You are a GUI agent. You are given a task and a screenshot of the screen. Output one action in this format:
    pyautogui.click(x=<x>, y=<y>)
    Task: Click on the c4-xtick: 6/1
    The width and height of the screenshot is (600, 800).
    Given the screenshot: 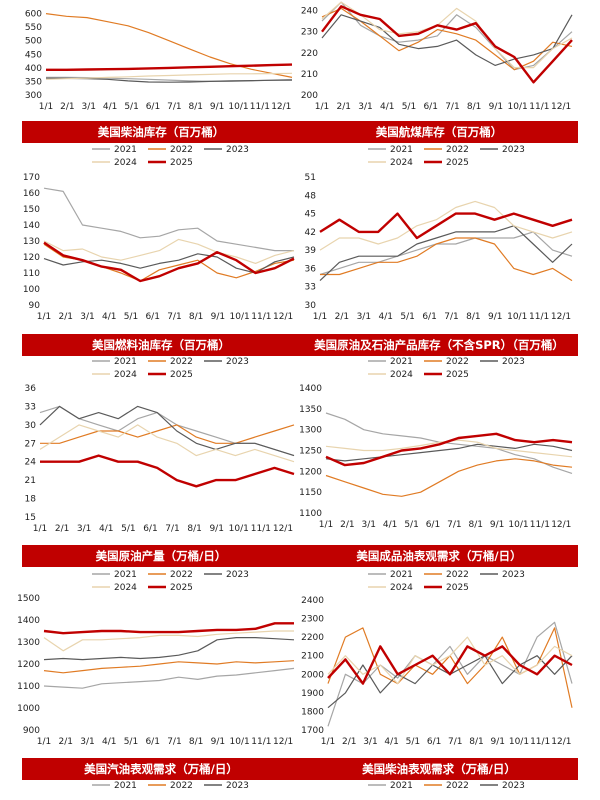 What is the action you would take?
    pyautogui.click(x=429, y=317)
    